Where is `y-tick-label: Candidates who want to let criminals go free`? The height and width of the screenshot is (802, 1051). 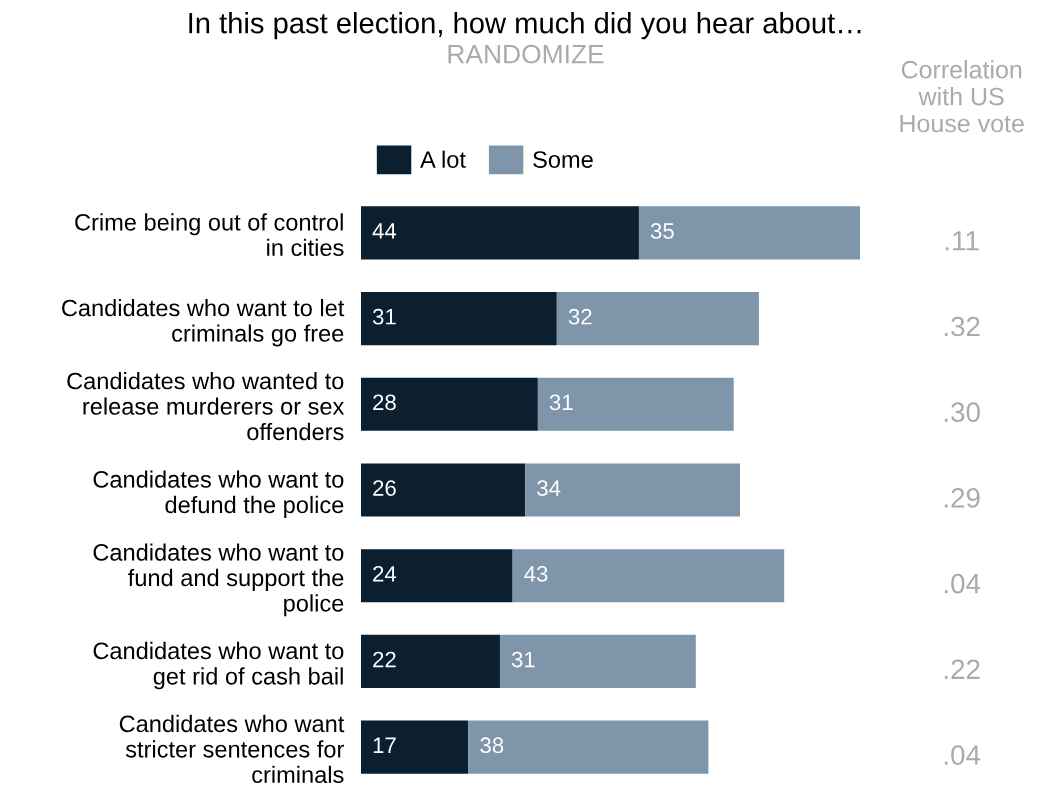 y-tick-label: Candidates who want to let criminals go free is located at coordinates (203, 323).